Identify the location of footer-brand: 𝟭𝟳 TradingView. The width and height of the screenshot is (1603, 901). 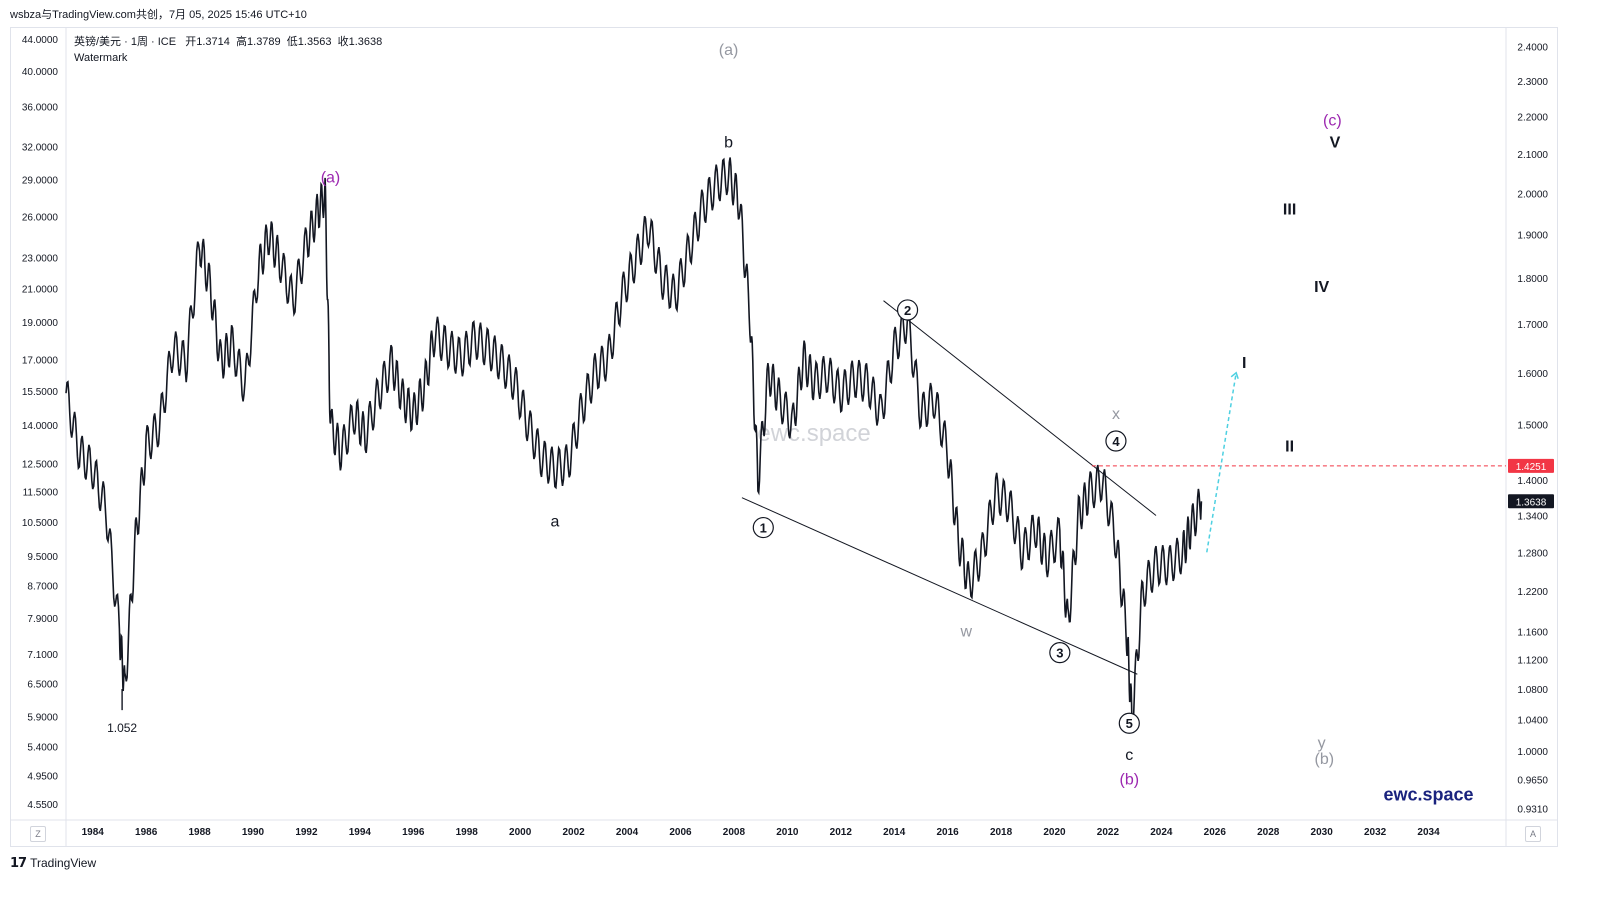
(53, 863).